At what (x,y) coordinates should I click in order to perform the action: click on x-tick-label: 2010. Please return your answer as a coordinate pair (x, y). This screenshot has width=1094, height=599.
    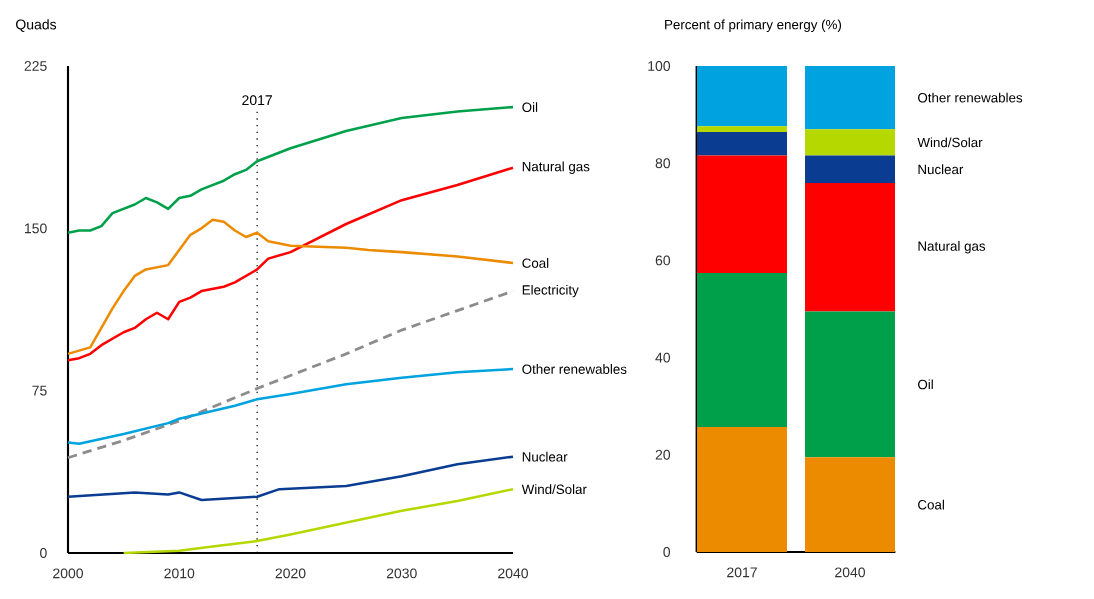
    Looking at the image, I should click on (179, 573).